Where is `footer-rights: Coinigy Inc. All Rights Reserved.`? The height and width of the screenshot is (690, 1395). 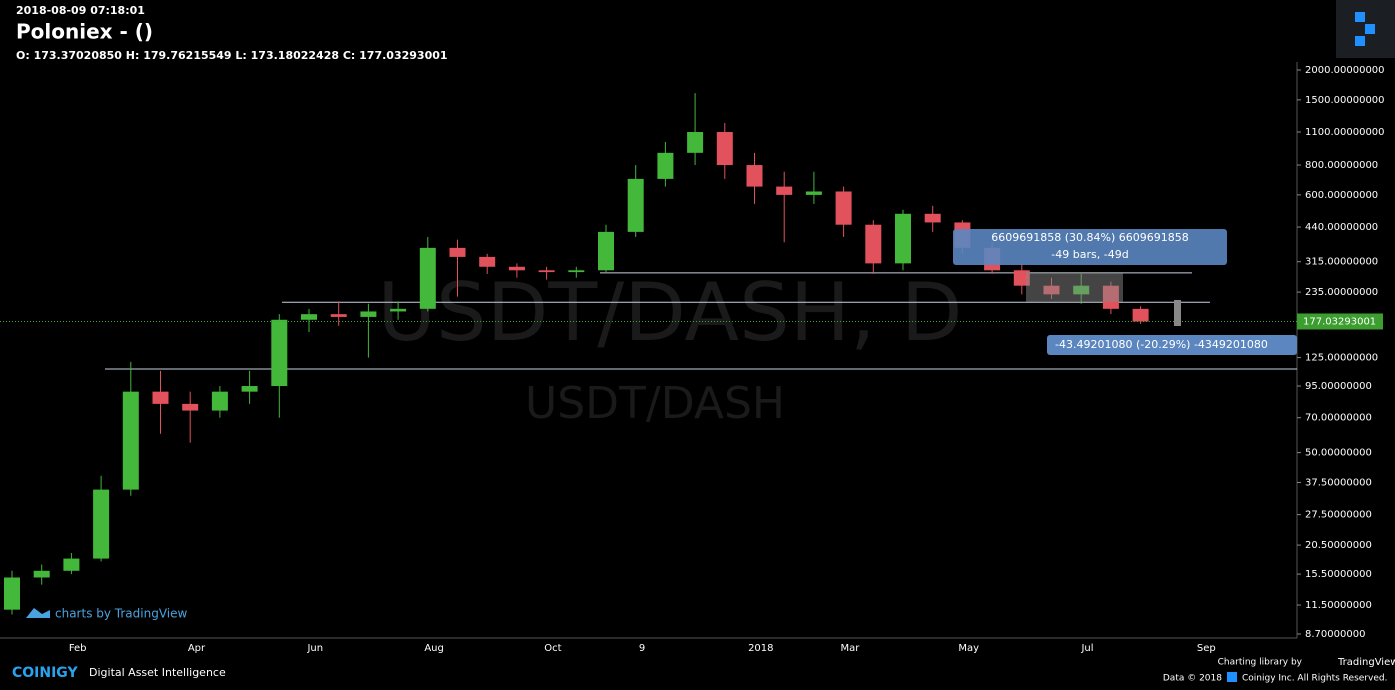
footer-rights: Coinigy Inc. All Rights Reserved. is located at coordinates (1314, 679).